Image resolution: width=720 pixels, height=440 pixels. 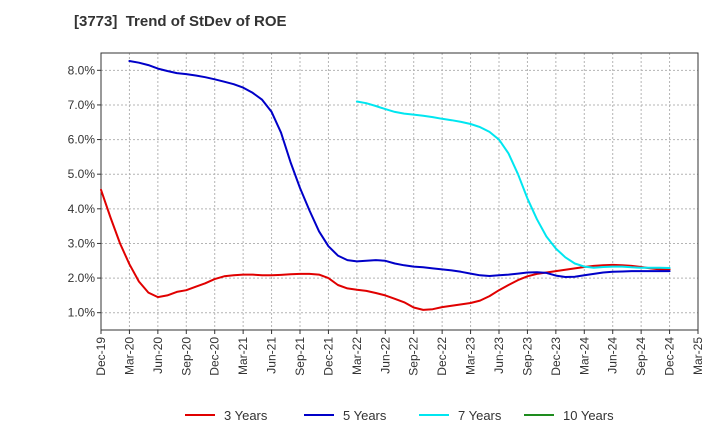 I want to click on legend-label: 3 Years, so click(x=246, y=415).